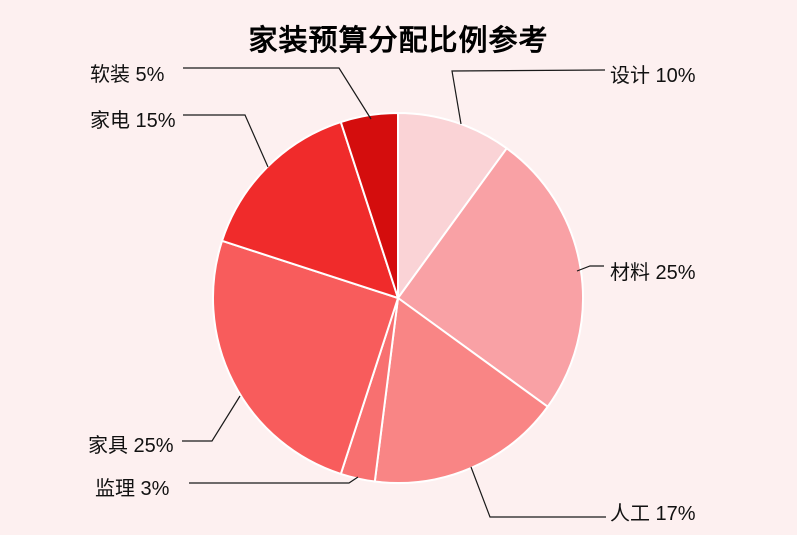 The image size is (797, 535). Describe the element at coordinates (590, 268) in the screenshot. I see `leader-line-materials` at that location.